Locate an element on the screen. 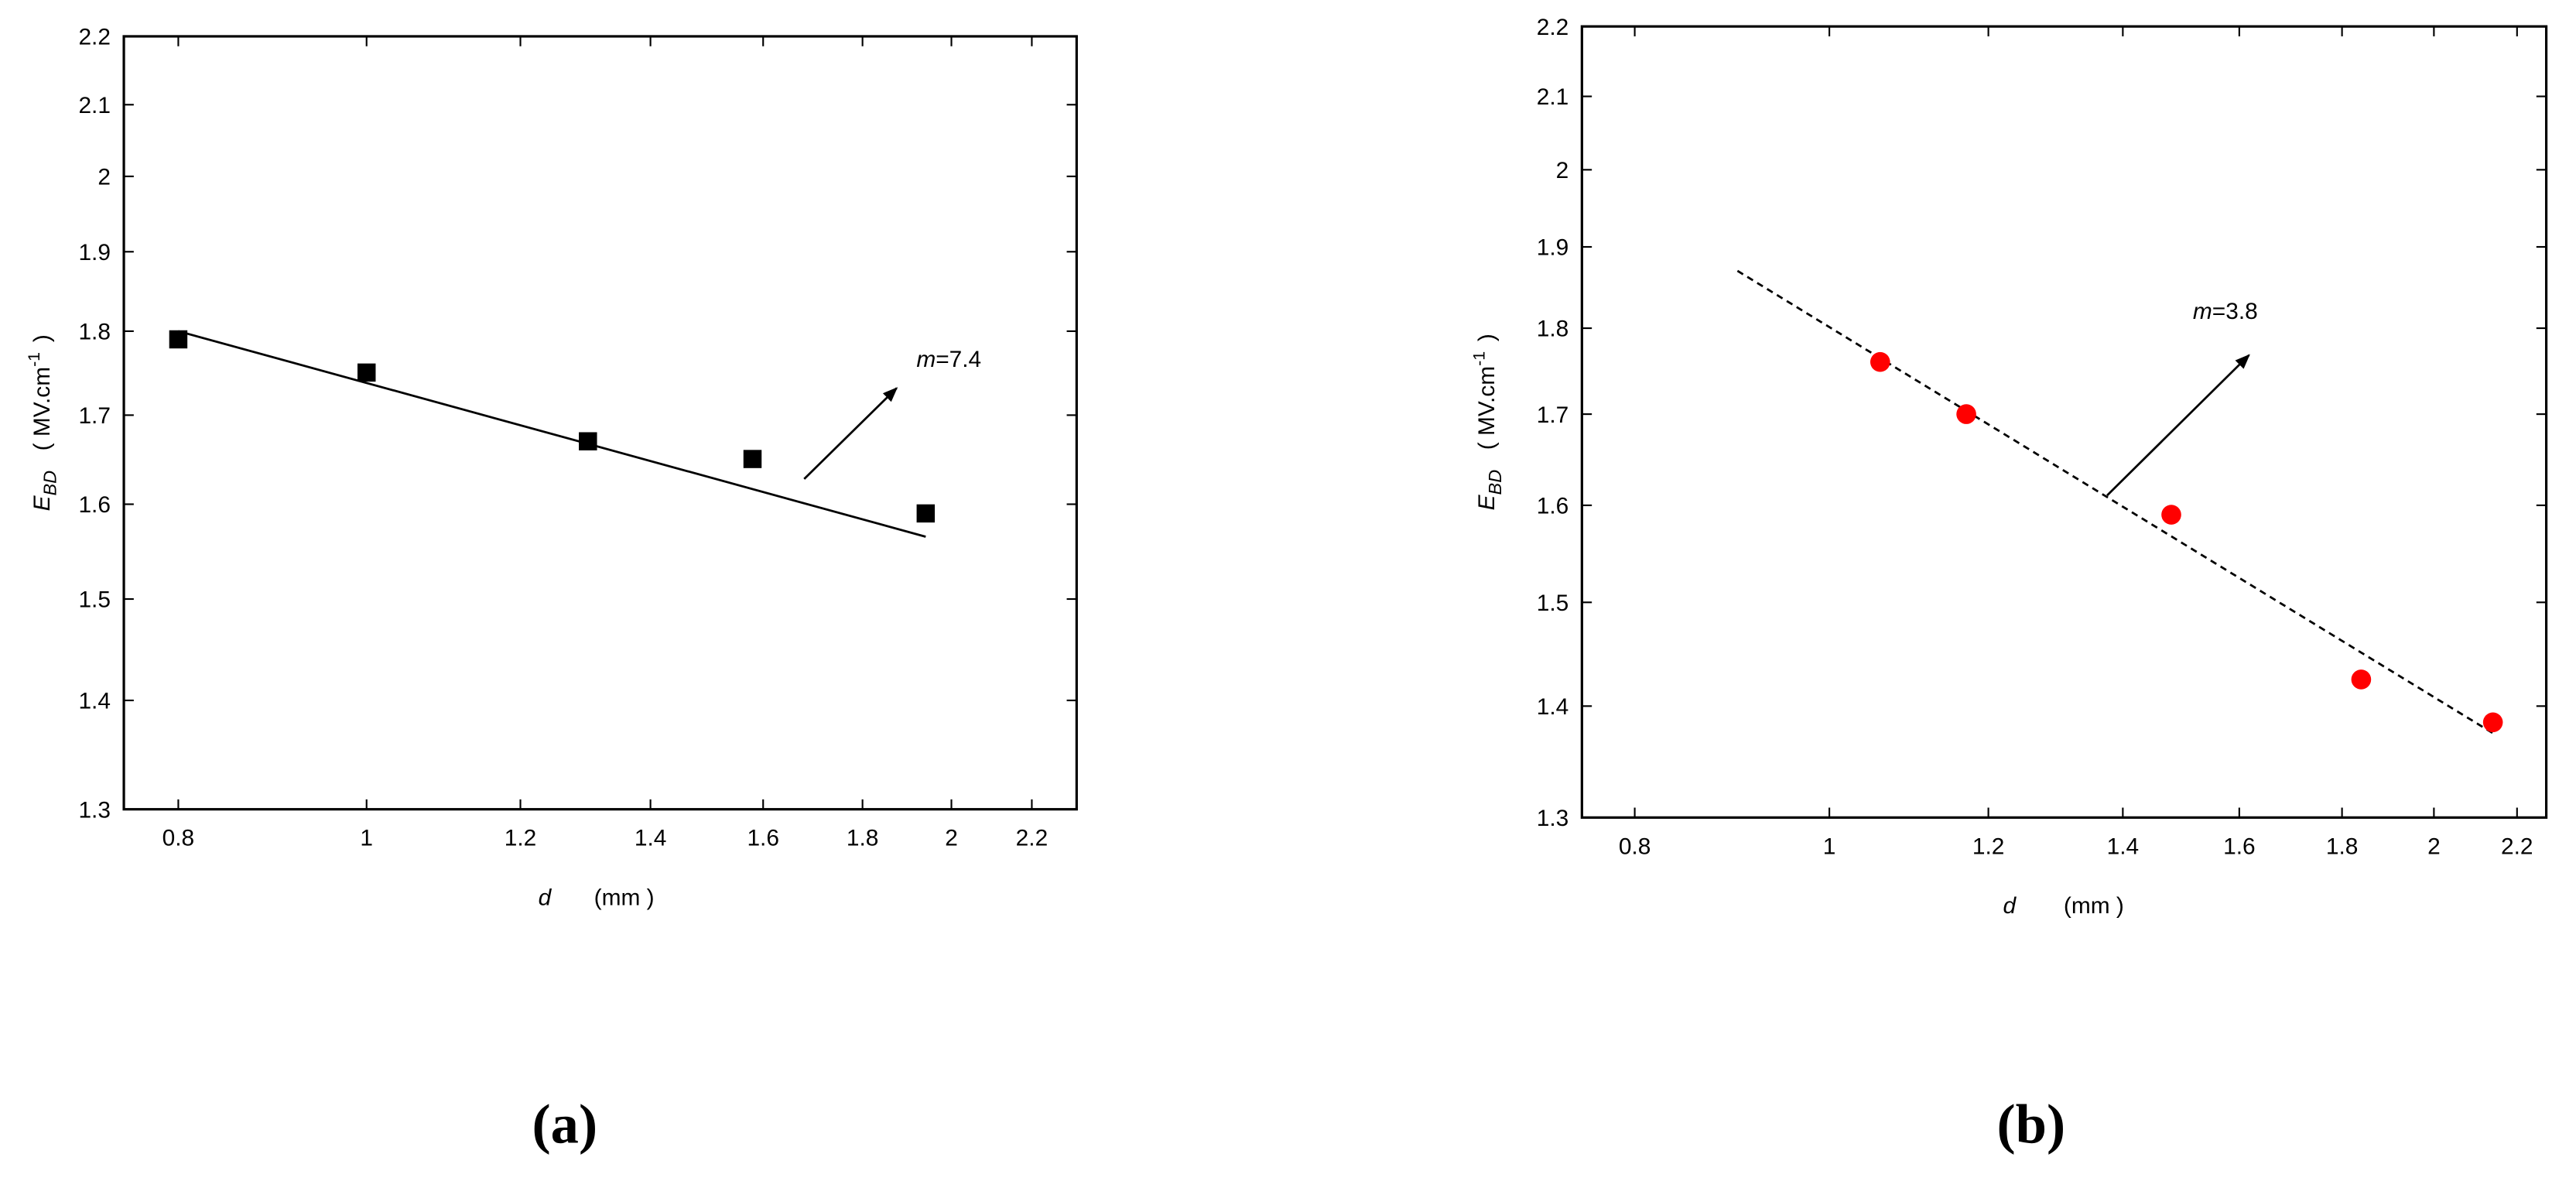 This screenshot has height=1188, width=2576. annotation-text: =7.4 is located at coordinates (959, 360).